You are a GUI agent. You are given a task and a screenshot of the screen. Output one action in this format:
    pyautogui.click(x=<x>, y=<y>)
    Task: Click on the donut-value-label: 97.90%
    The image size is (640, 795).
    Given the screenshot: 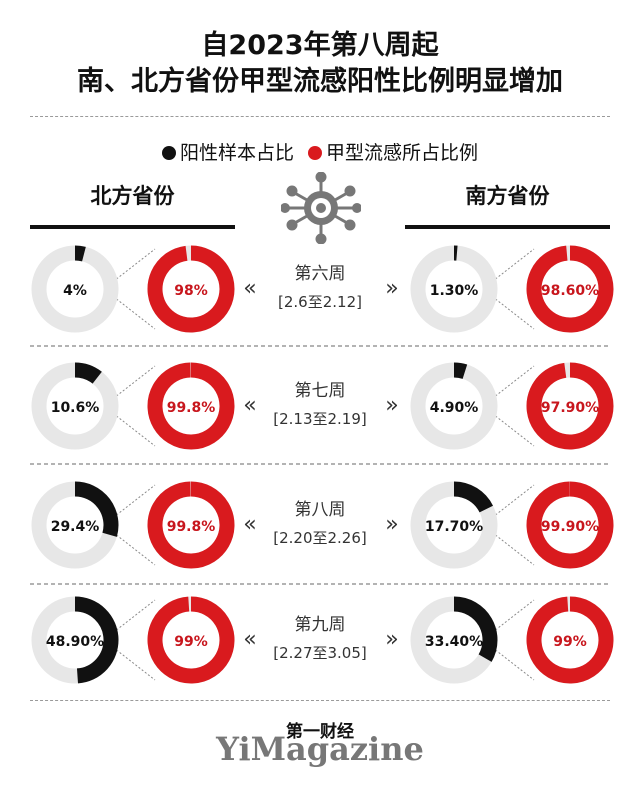 What is the action you would take?
    pyautogui.click(x=570, y=408)
    